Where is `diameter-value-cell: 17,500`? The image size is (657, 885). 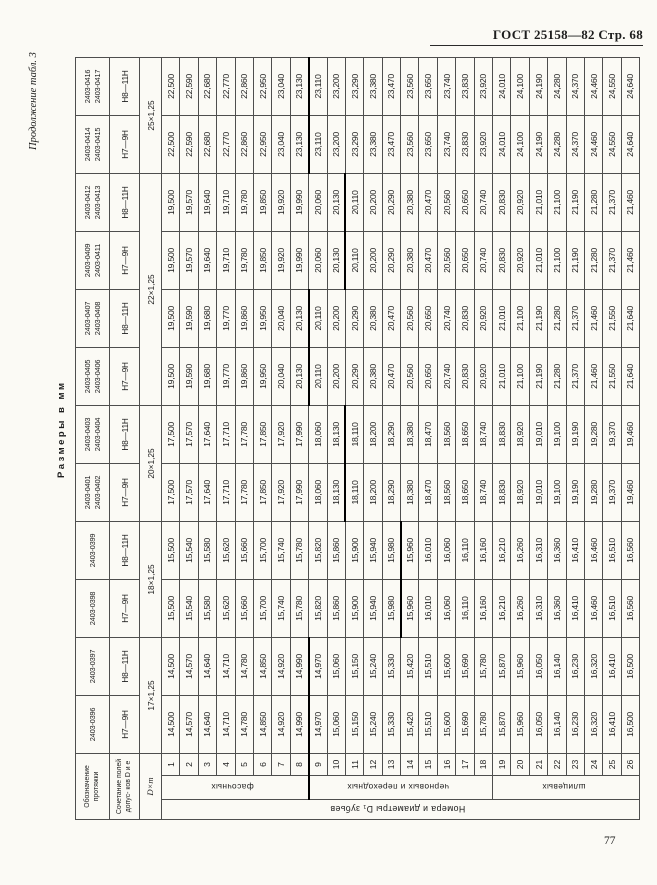
diameter-value-cell: 17,500 is located at coordinates (170, 434).